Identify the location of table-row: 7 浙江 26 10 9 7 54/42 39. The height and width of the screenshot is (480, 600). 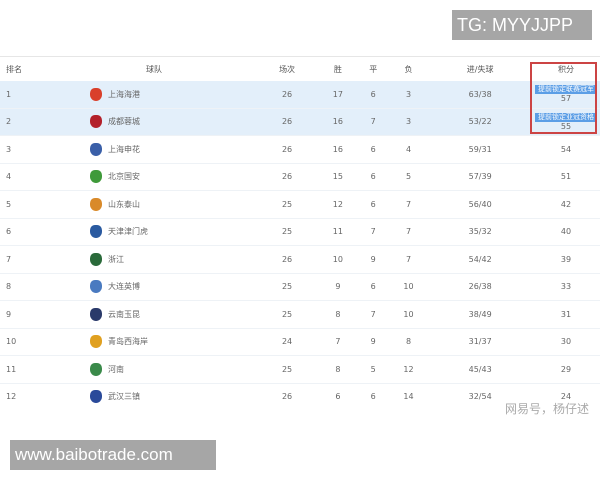
(300, 259).